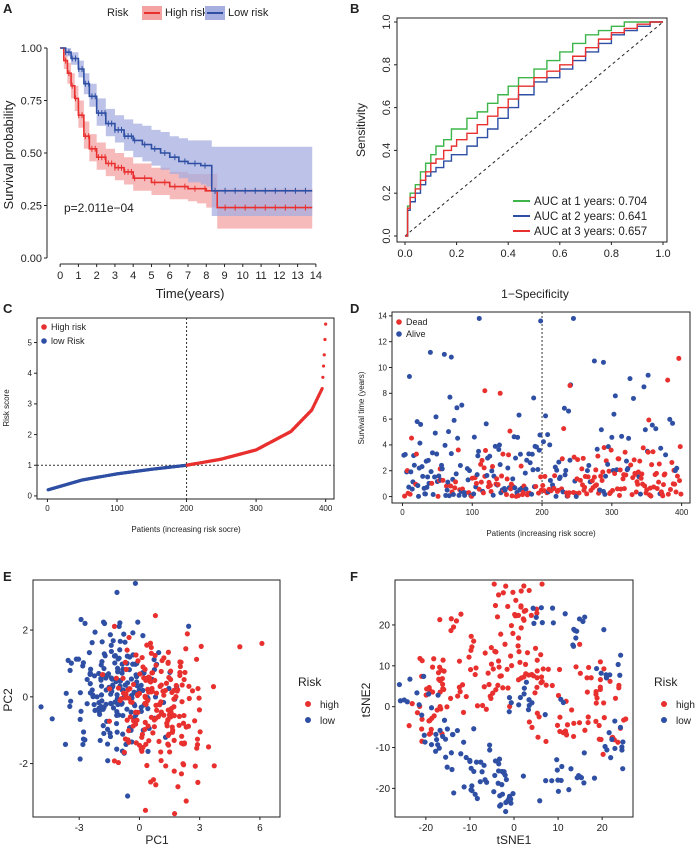  What do you see at coordinates (8, 700) in the screenshot?
I see `y-axis-title: PC2` at bounding box center [8, 700].